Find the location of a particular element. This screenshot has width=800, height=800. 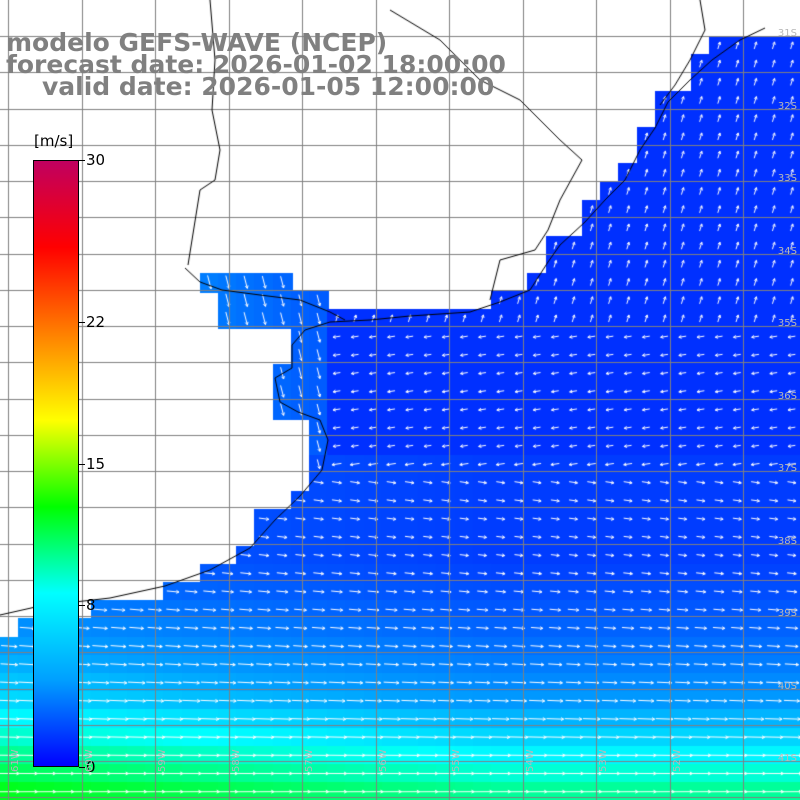

latitude-label: 41S is located at coordinates (787, 758).